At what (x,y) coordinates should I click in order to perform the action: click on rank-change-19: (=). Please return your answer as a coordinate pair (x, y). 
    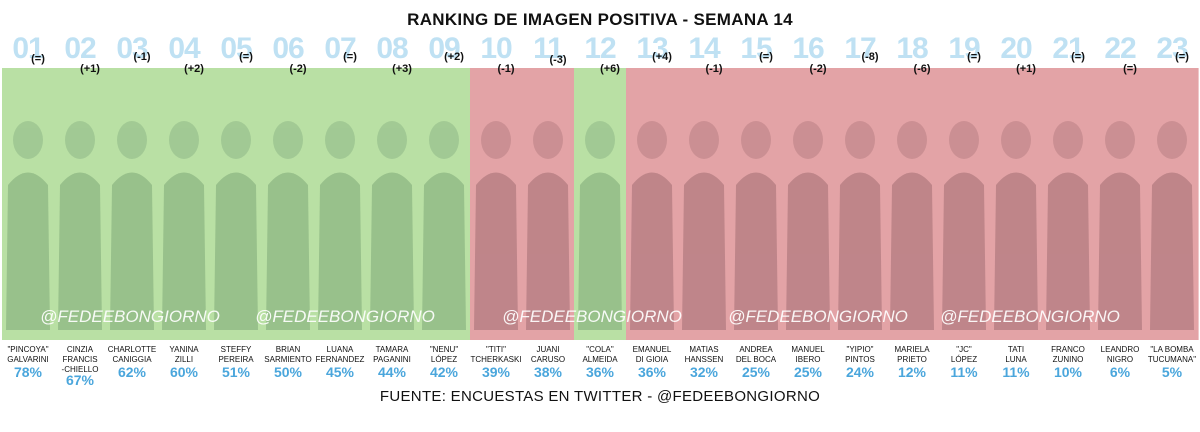
    Looking at the image, I should click on (974, 57).